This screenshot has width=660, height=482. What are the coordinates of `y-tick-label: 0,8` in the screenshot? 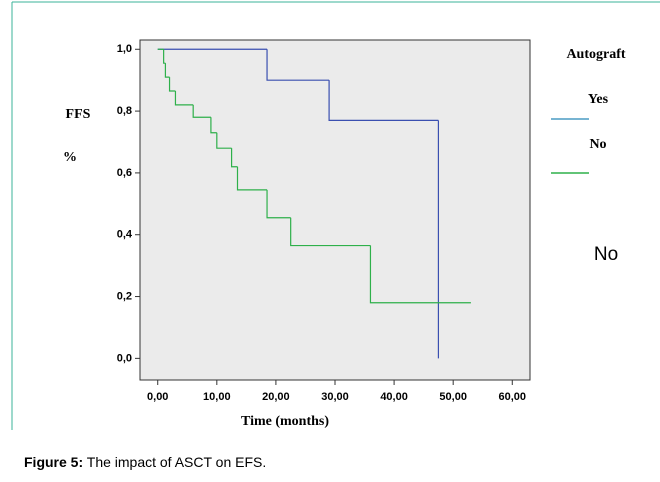 It's located at (124, 111).